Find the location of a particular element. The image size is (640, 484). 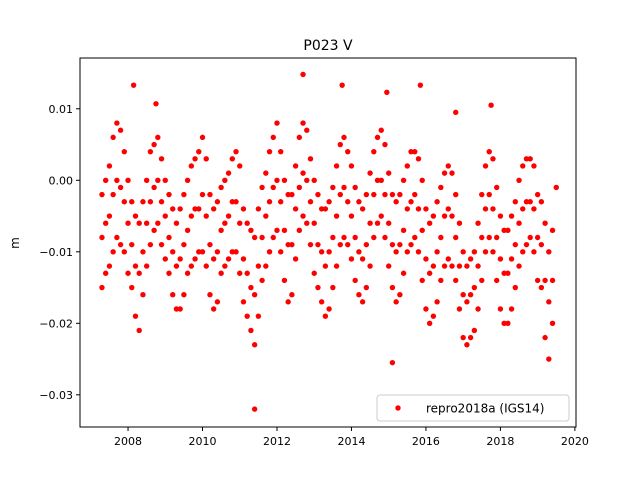

y-tick-label: −0.03 is located at coordinates (56, 395).